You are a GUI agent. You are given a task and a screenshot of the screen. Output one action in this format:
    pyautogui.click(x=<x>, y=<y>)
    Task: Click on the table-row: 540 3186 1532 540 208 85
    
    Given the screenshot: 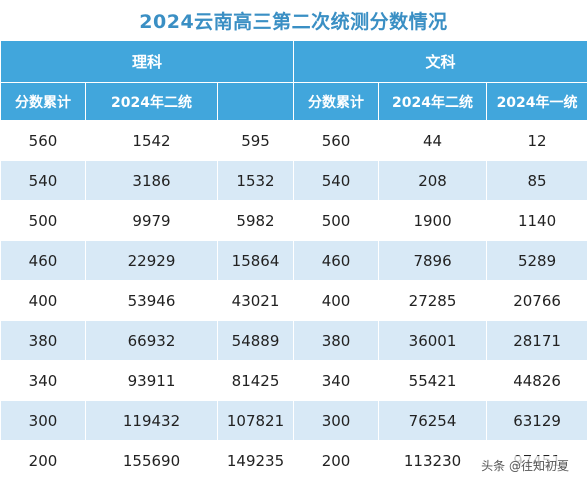 What is the action you would take?
    pyautogui.click(x=293, y=180)
    